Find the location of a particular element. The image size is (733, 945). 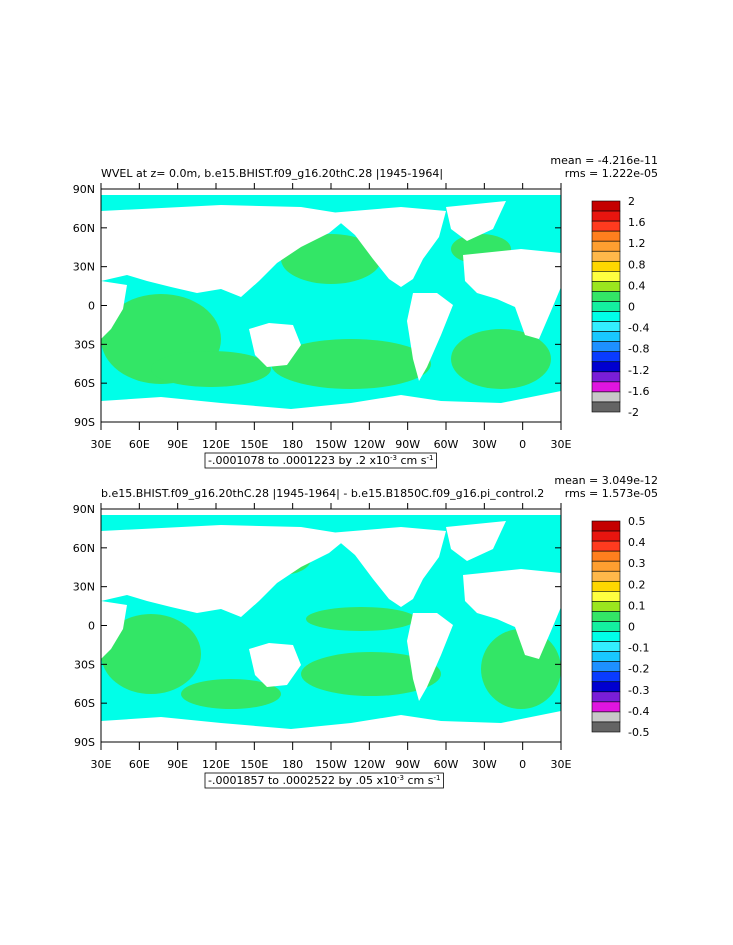

range-main: -.0001078 to .0001223 by .2 x10 is located at coordinates (299, 460).